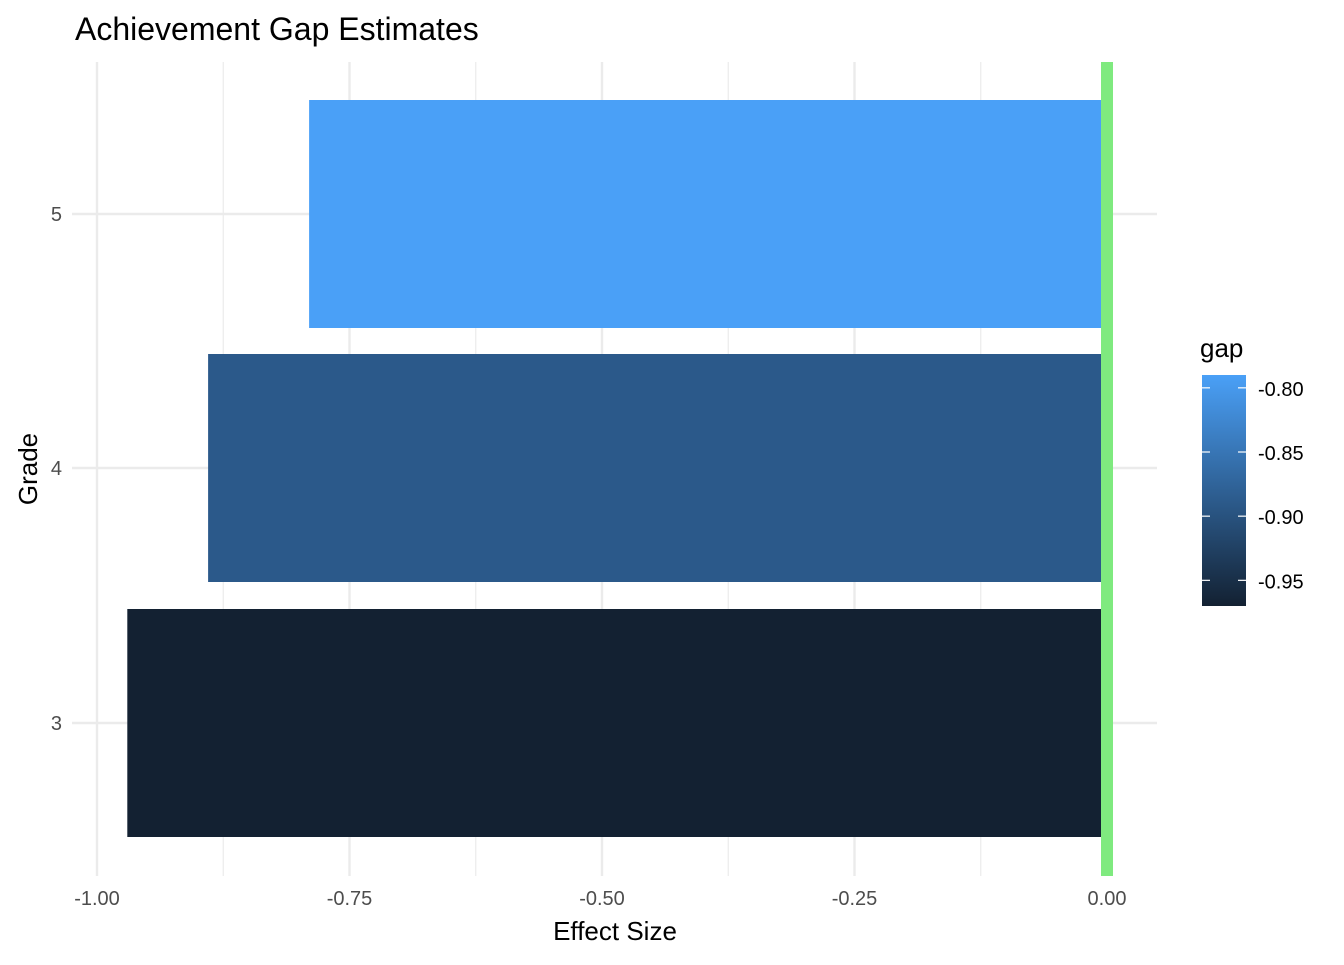 The image size is (1344, 965). I want to click on x-tick-label: -0.25, so click(855, 899).